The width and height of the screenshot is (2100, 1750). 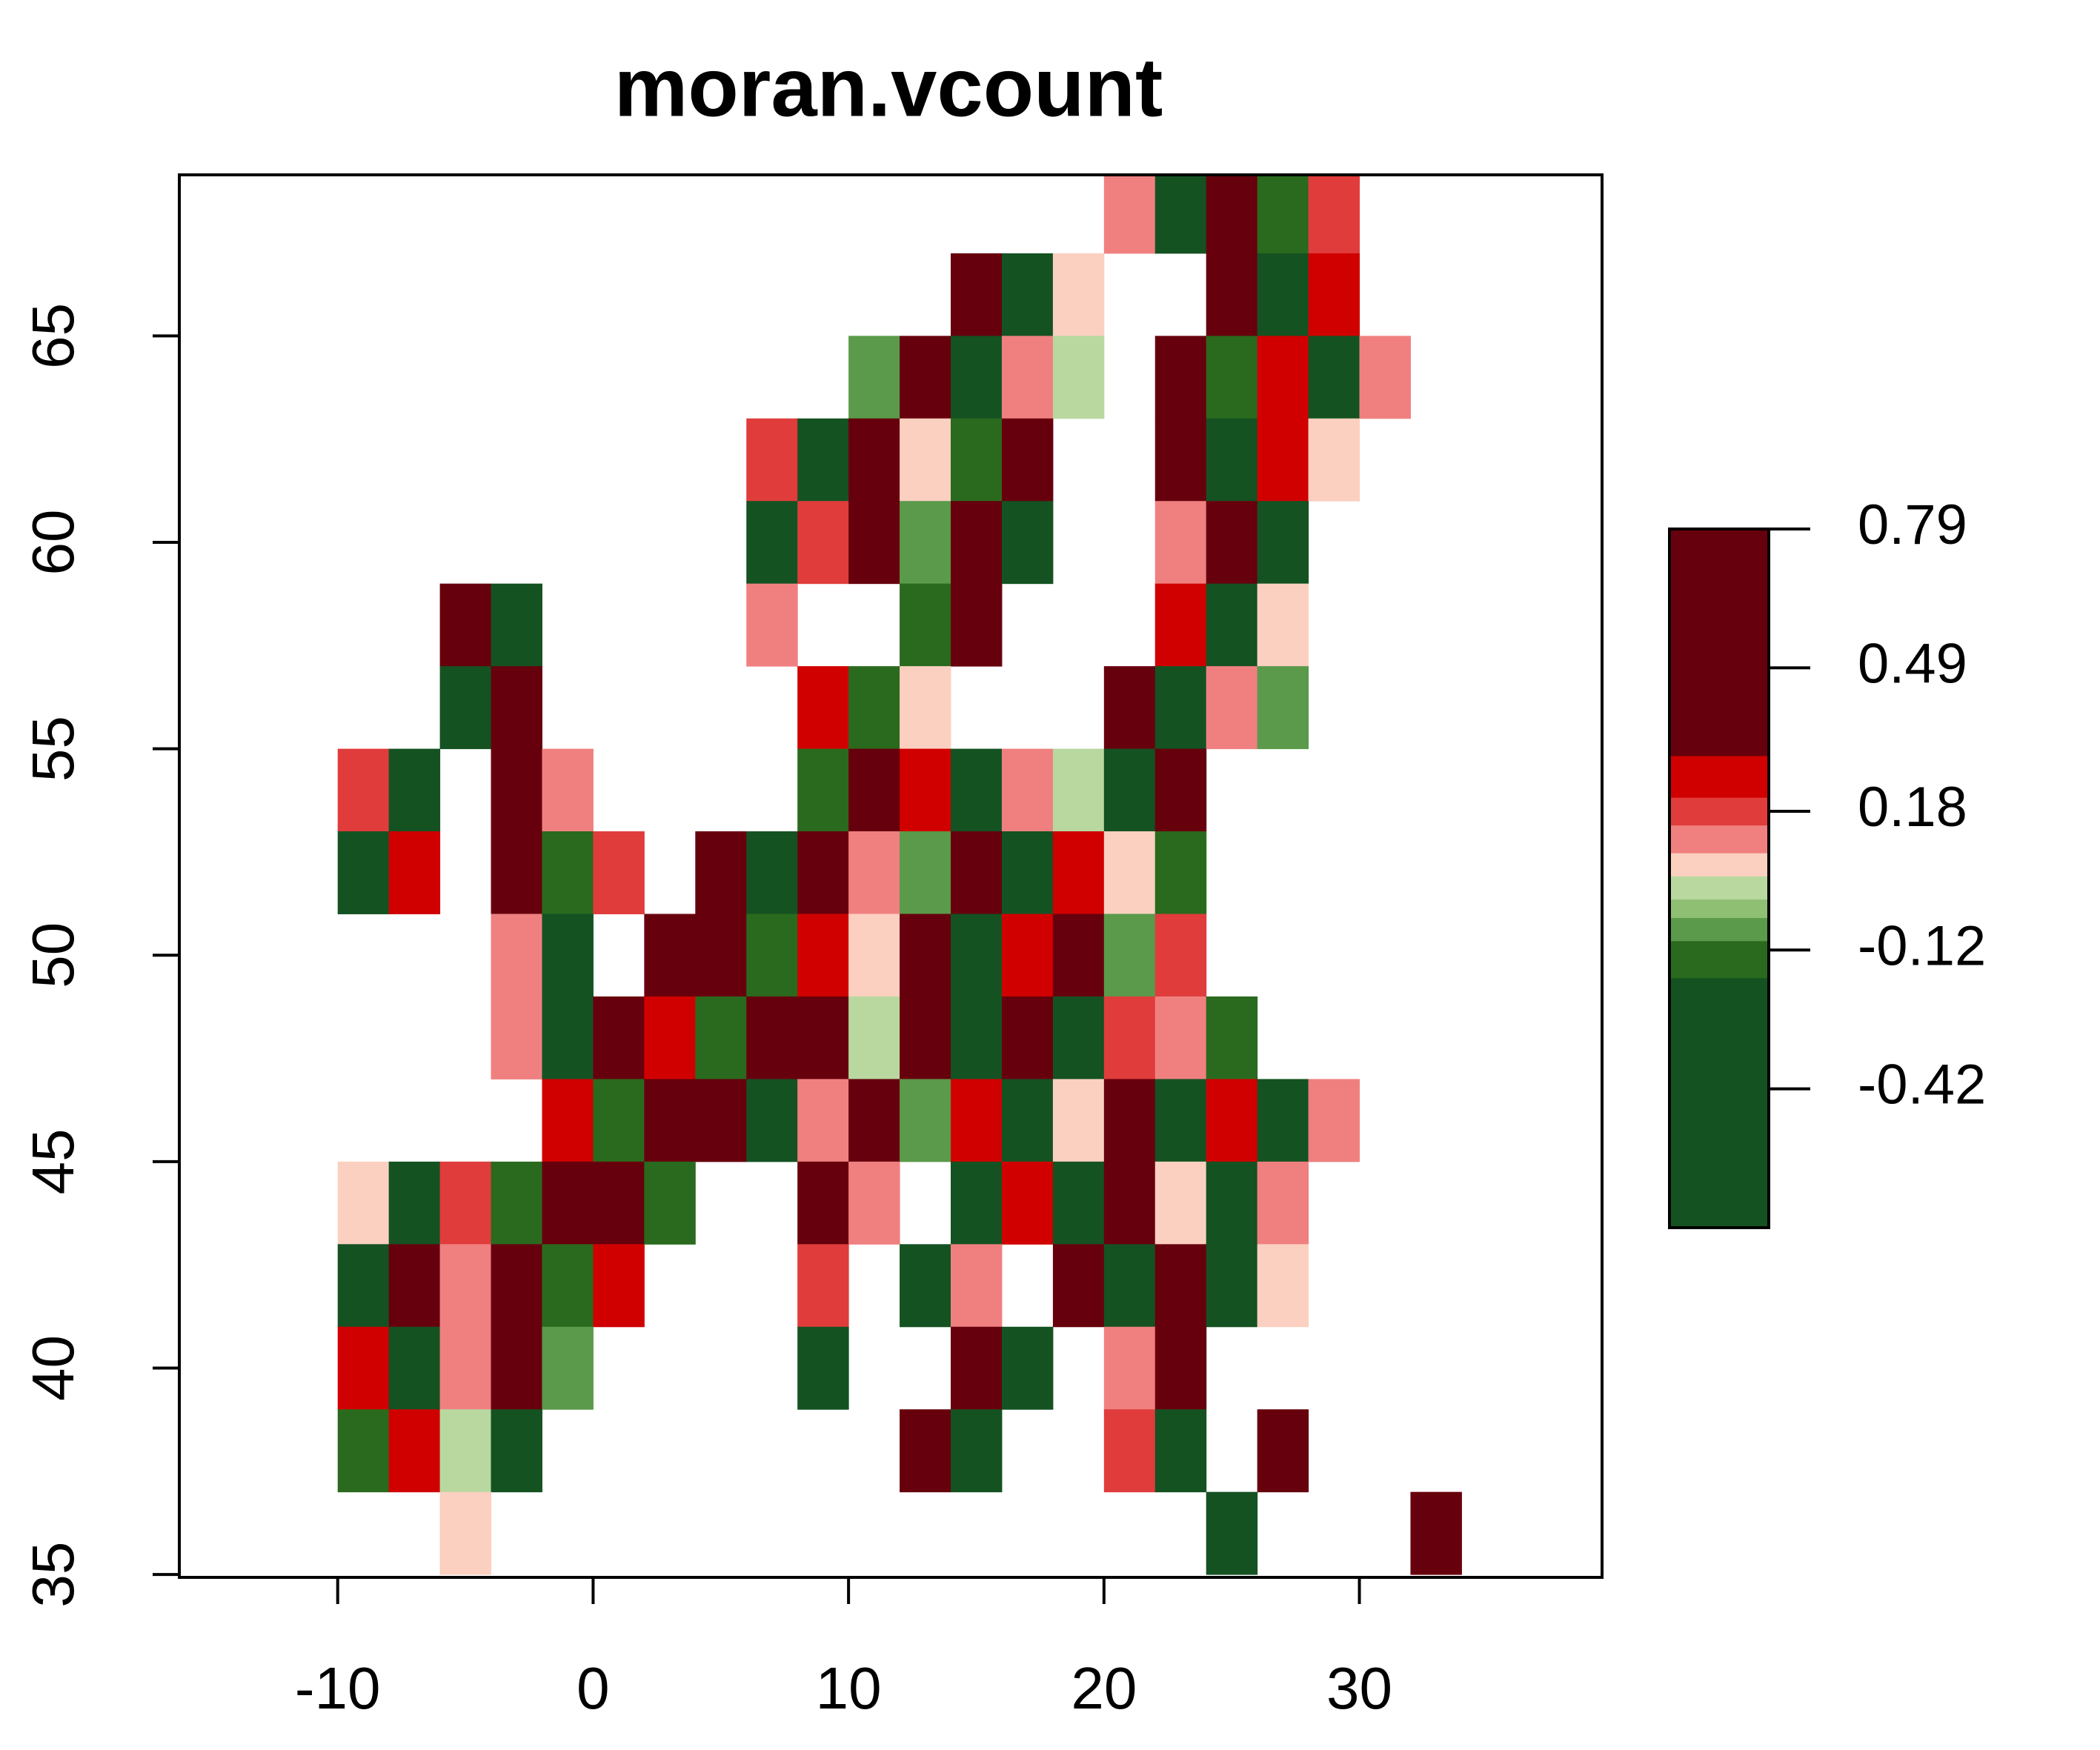 I want to click on y-tick-label: 50, so click(x=53, y=955).